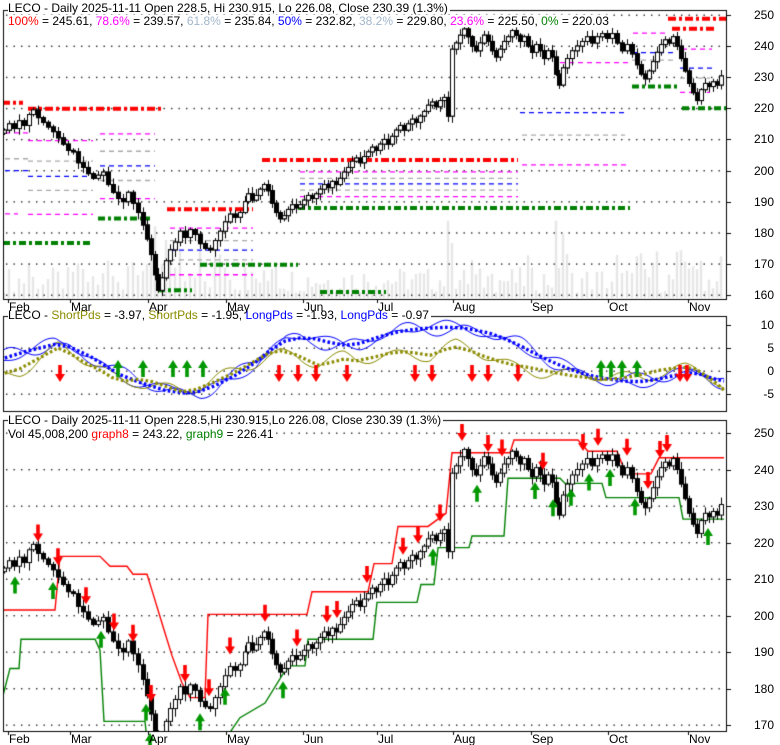 The image size is (780, 745). Describe the element at coordinates (330, 21) in the screenshot. I see `price-panel-fib-values-seg: = 232.82,` at that location.